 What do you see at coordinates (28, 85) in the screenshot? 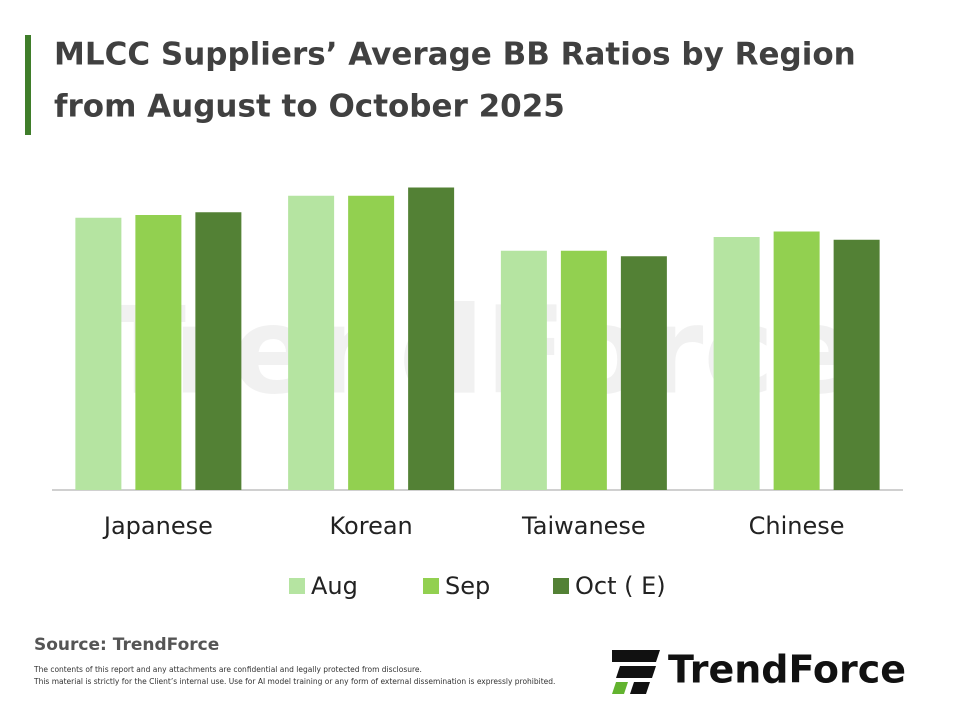
I see `title-accent` at bounding box center [28, 85].